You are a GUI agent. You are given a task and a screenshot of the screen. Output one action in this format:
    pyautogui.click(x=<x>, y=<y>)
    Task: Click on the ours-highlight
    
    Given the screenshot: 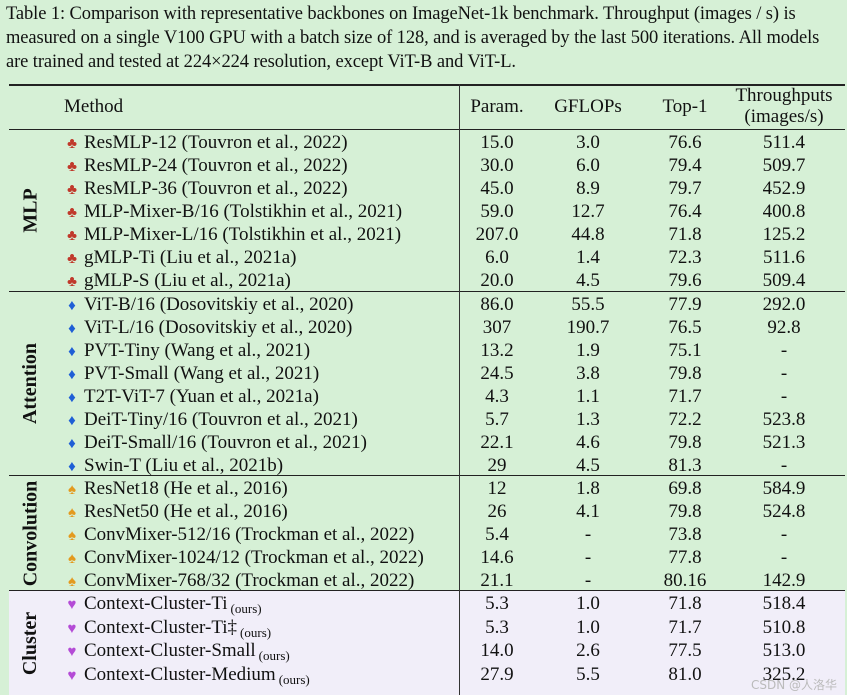 What is the action you would take?
    pyautogui.click(x=427, y=642)
    